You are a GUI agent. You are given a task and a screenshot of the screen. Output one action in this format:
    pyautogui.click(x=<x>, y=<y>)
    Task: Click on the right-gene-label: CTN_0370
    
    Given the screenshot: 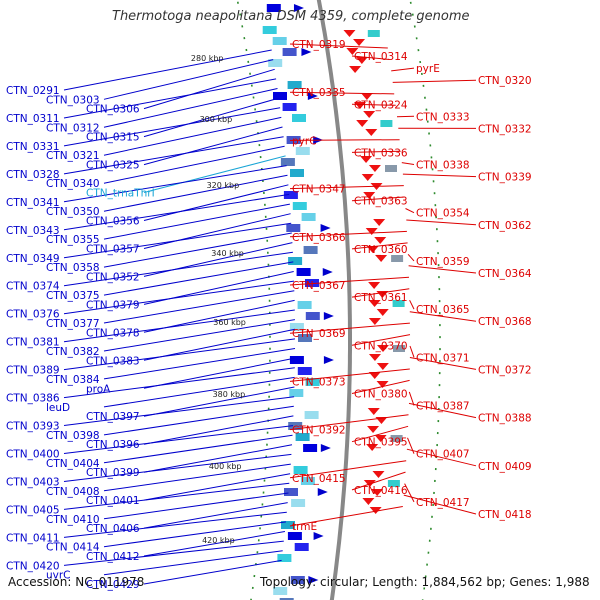 What is the action you would take?
    pyautogui.click(x=381, y=346)
    